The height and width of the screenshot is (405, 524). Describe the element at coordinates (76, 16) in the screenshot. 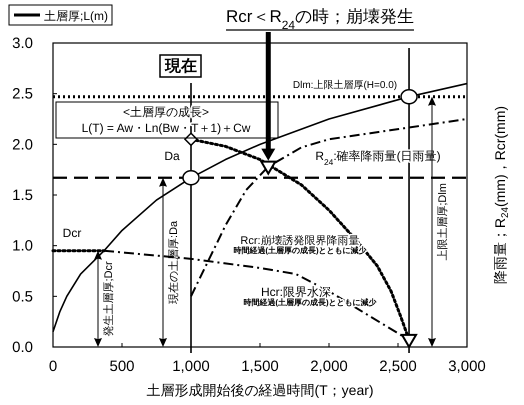

I see `legend-label: 土層厚;L(m)` at that location.